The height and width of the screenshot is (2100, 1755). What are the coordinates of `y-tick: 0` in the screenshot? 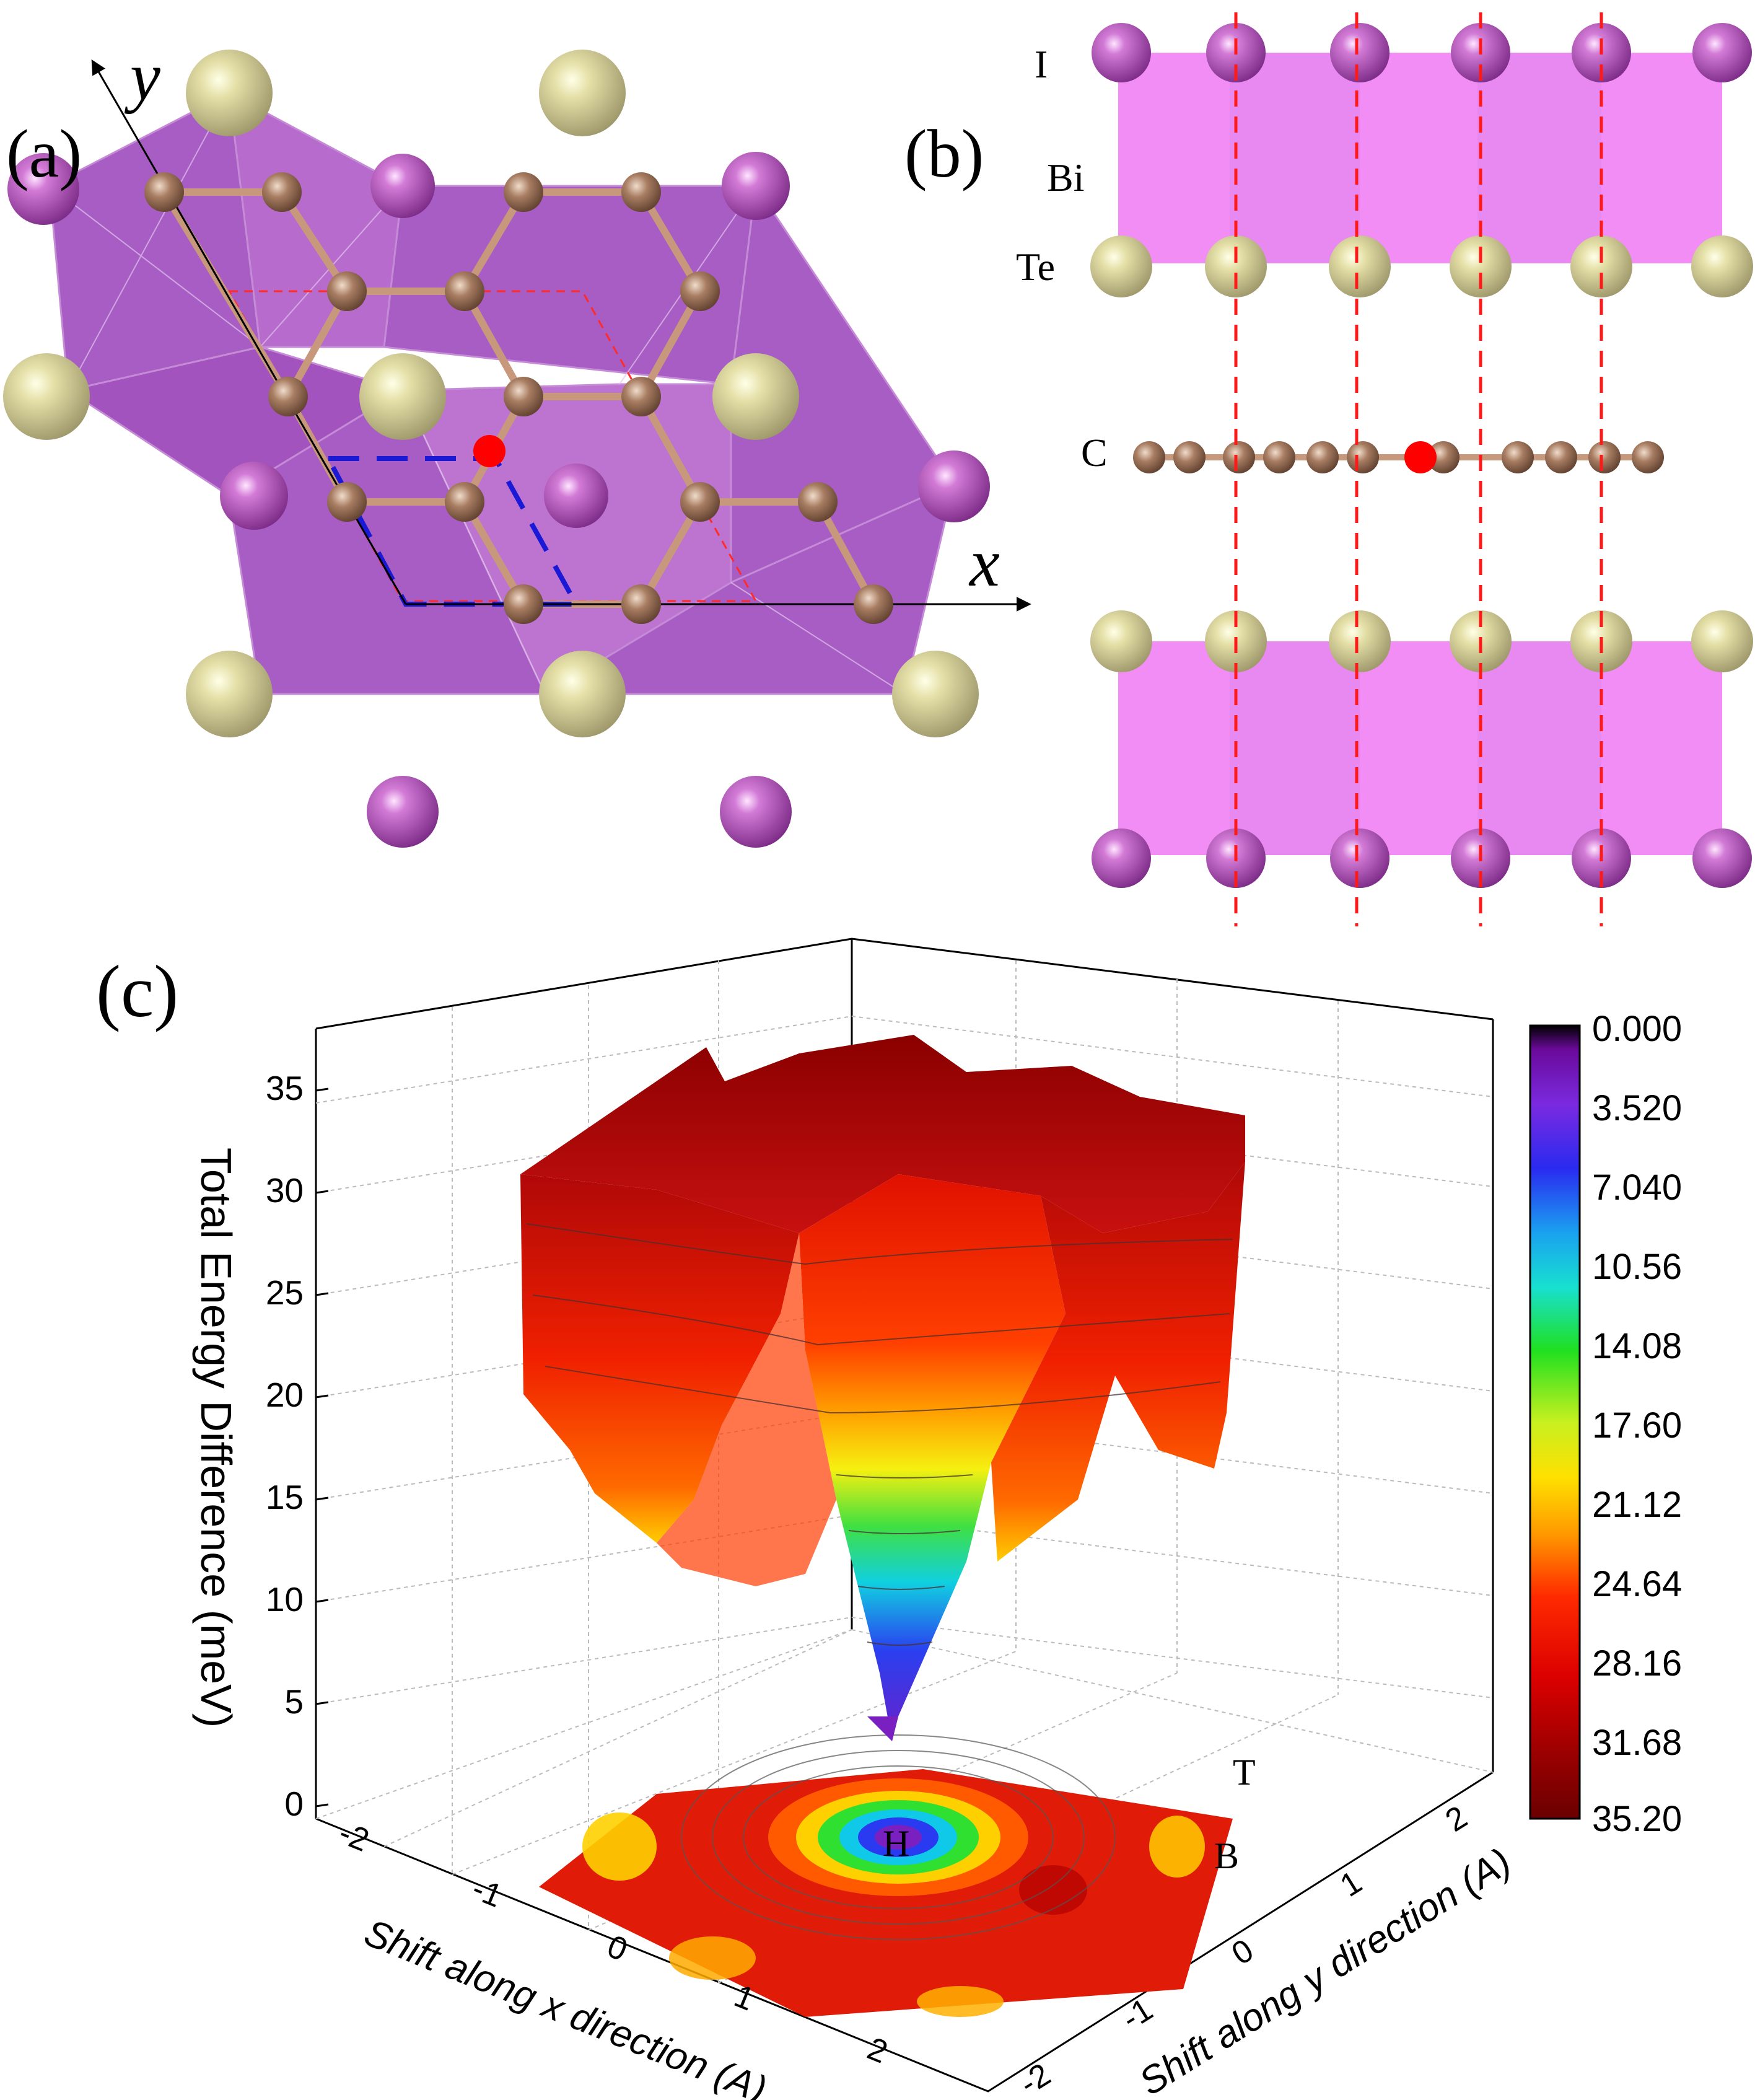 It's located at (1242, 1952).